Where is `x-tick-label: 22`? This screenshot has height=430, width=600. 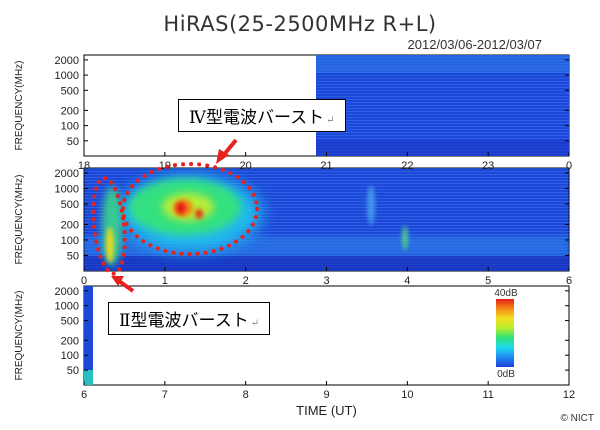
x-tick-label: 22 is located at coordinates (407, 166).